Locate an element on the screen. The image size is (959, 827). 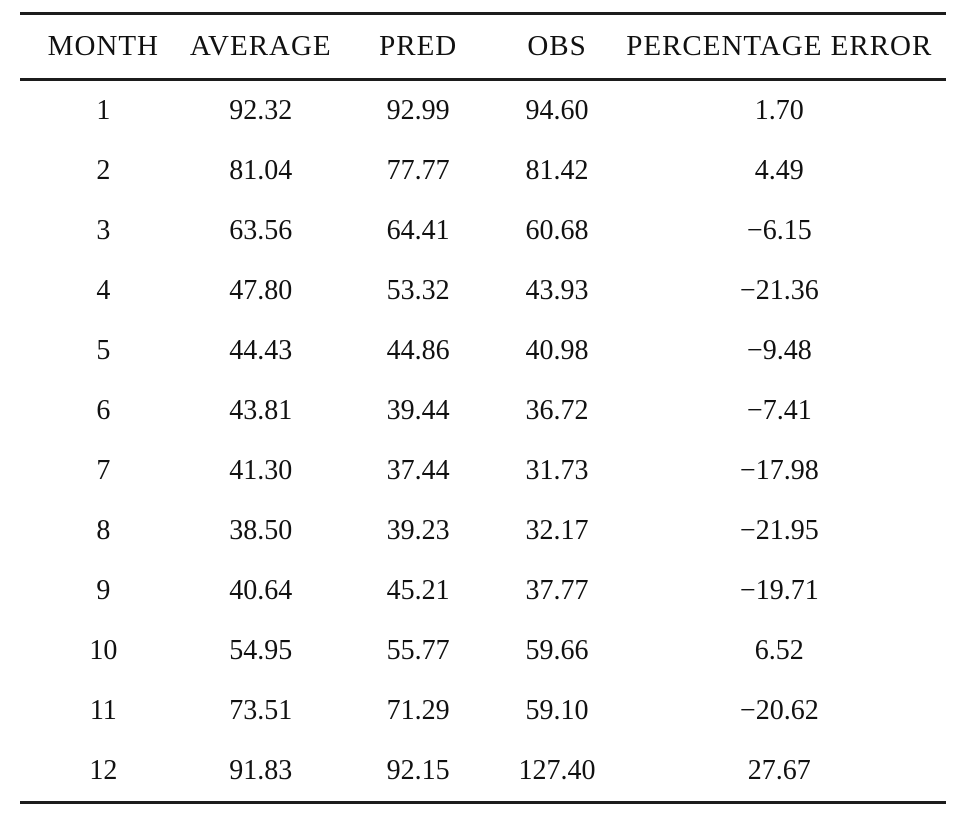
cell-pred: 39.44 is located at coordinates (418, 410).